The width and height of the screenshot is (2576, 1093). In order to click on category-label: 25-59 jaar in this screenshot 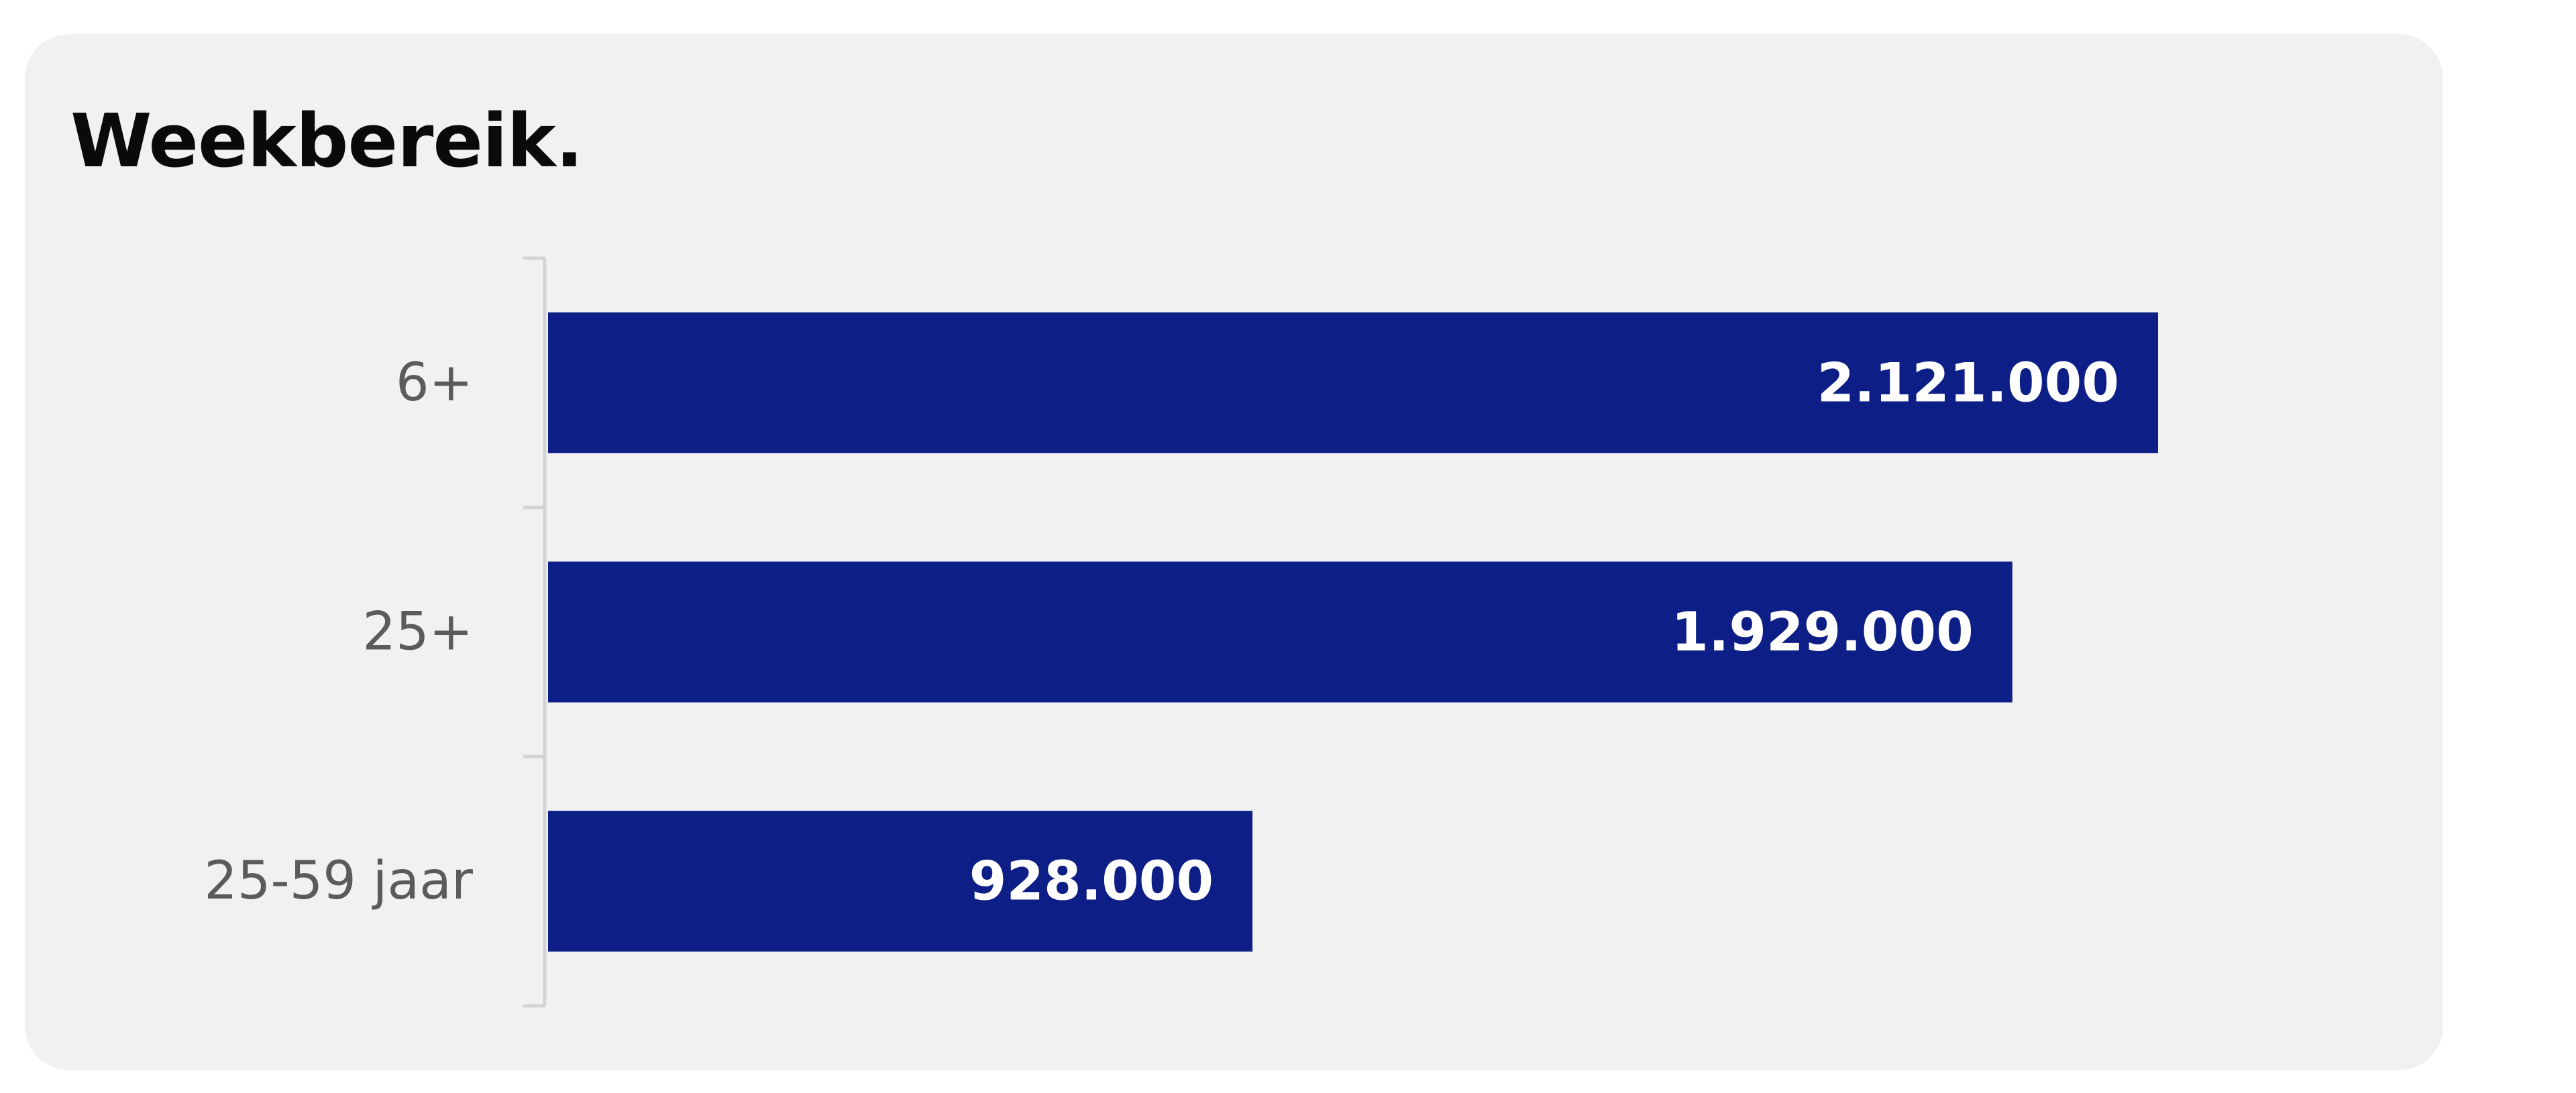, I will do `click(339, 881)`.